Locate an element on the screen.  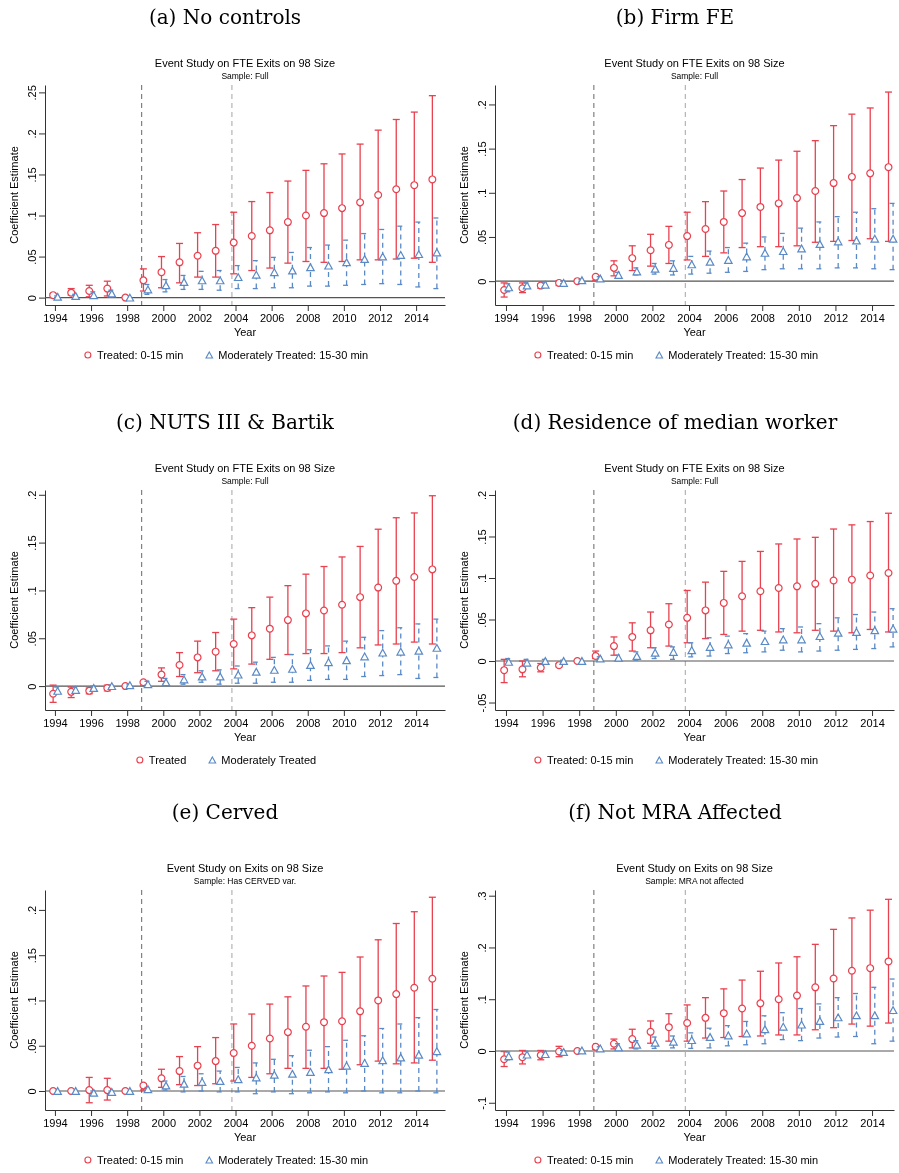
y-tick-label: .25 is located at coordinates (32, 93).